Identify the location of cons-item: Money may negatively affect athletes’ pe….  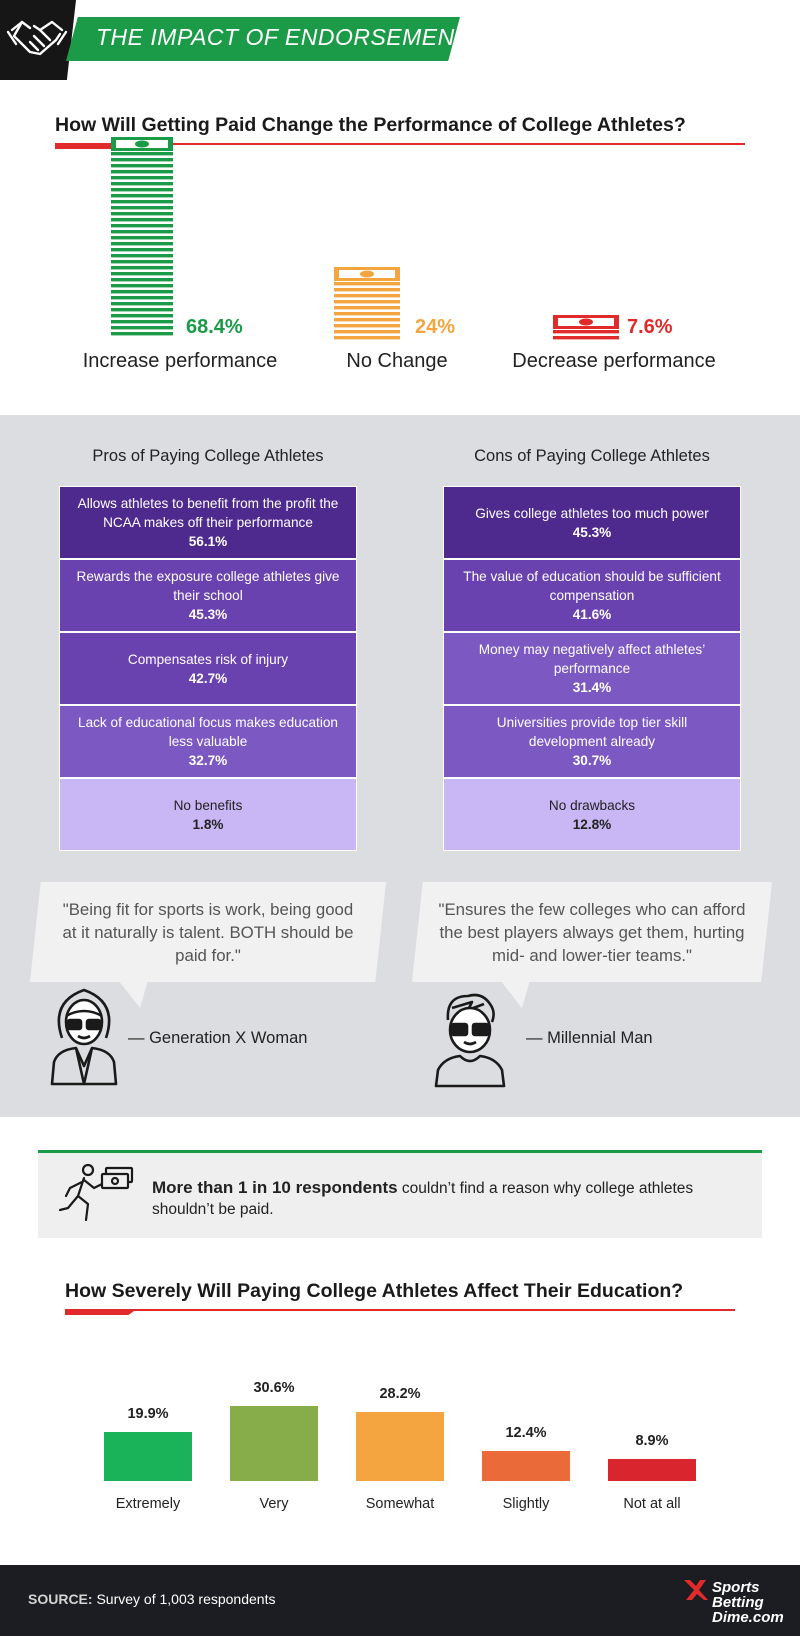
(592, 668).